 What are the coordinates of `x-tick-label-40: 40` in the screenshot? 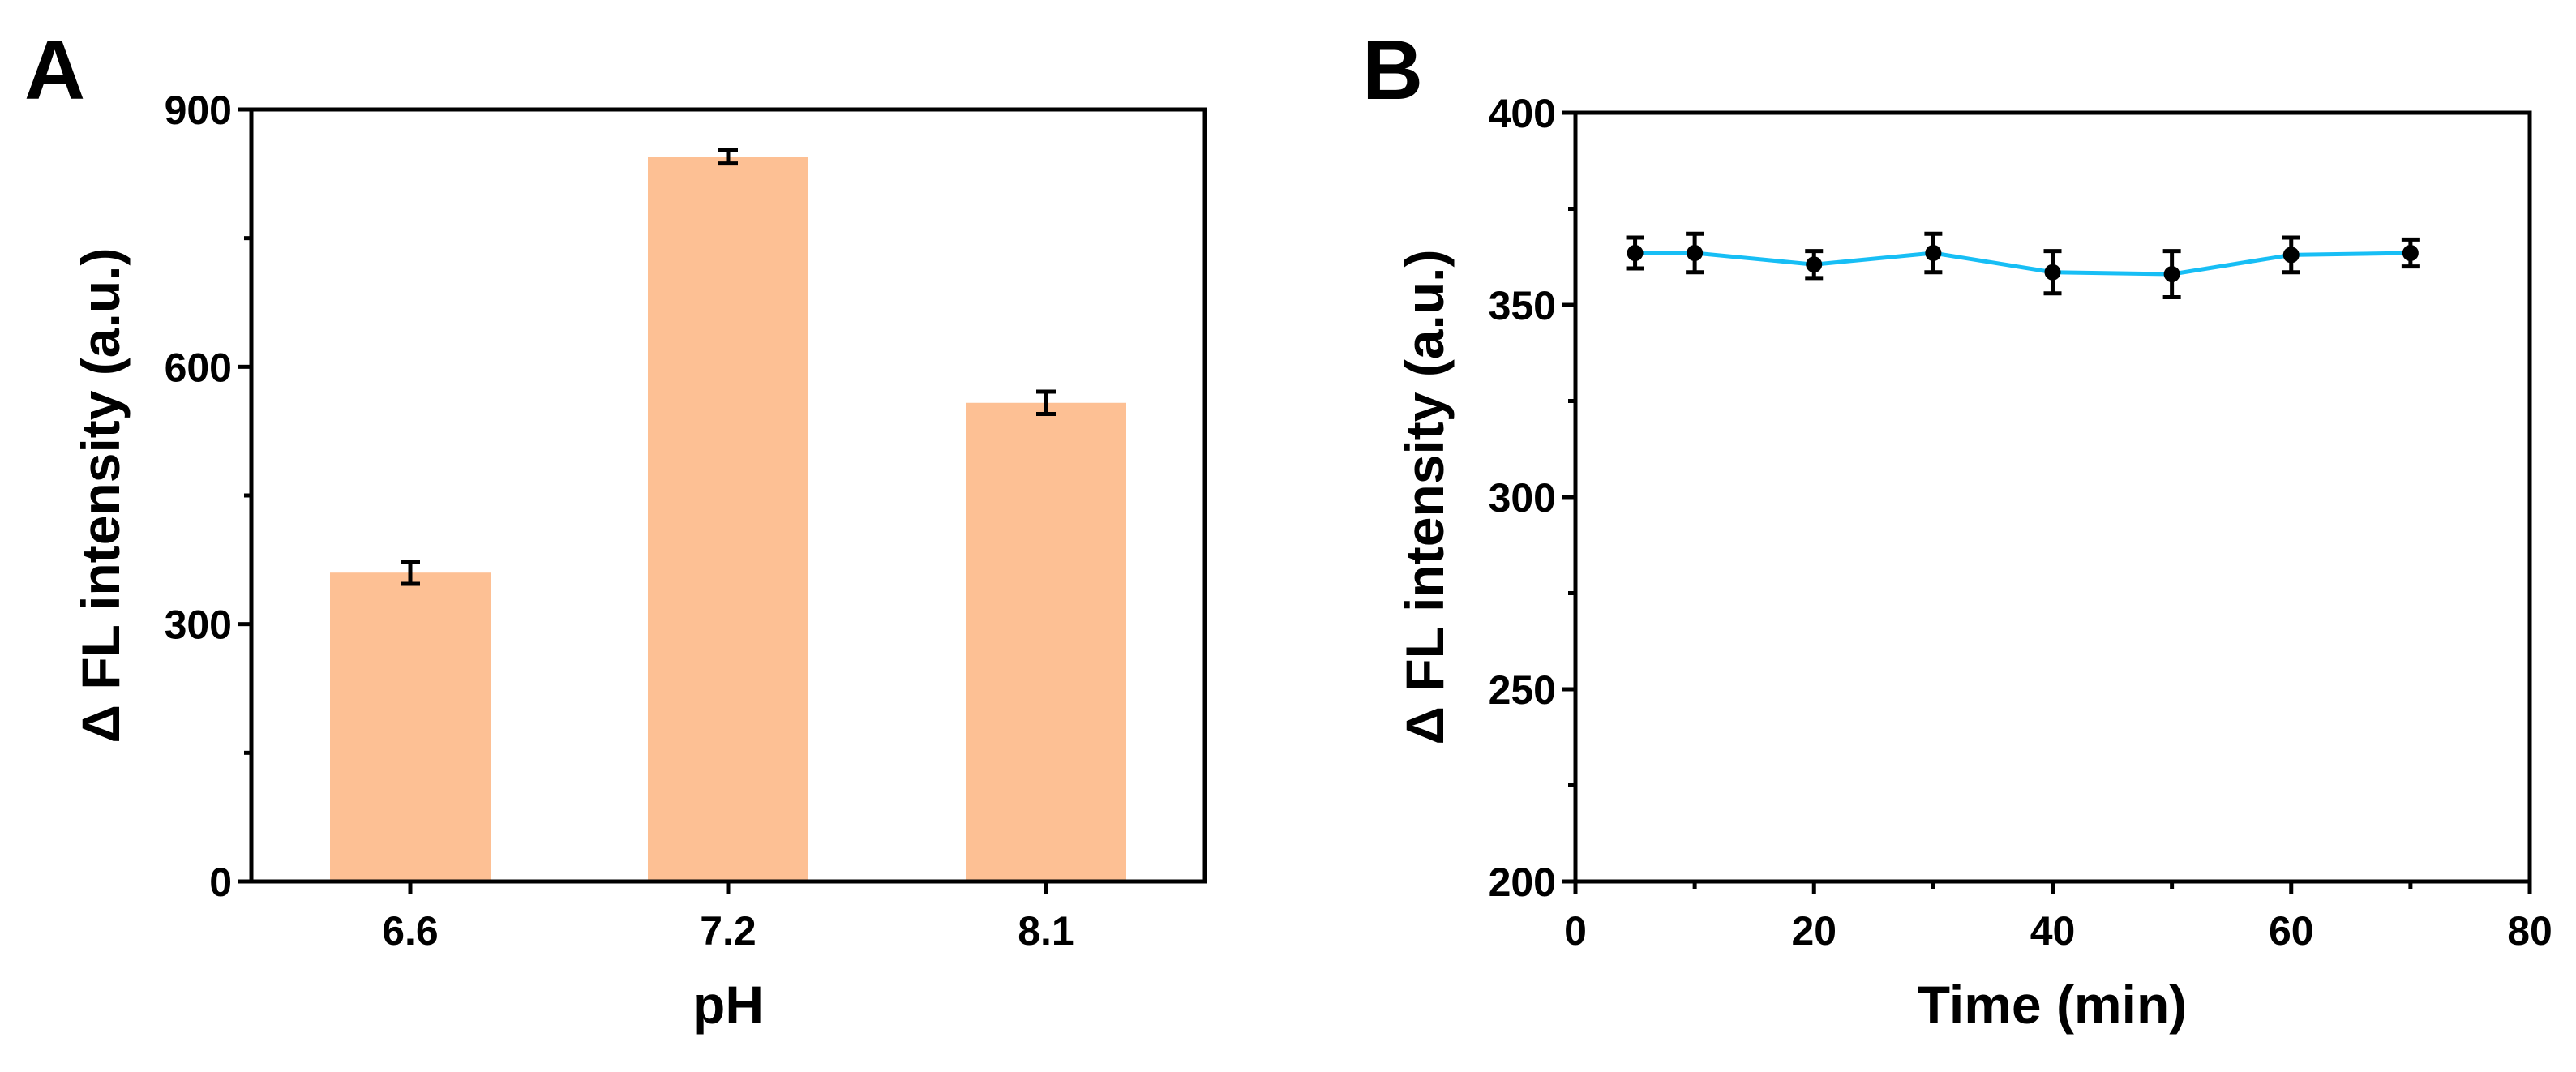 It's located at (2053, 931).